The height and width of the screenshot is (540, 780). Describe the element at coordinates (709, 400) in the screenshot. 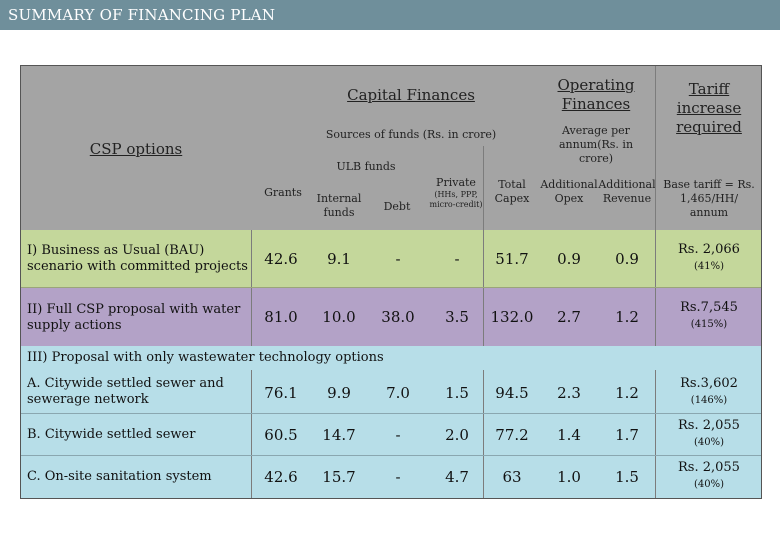

I see `tariff-percent: (146%)` at that location.